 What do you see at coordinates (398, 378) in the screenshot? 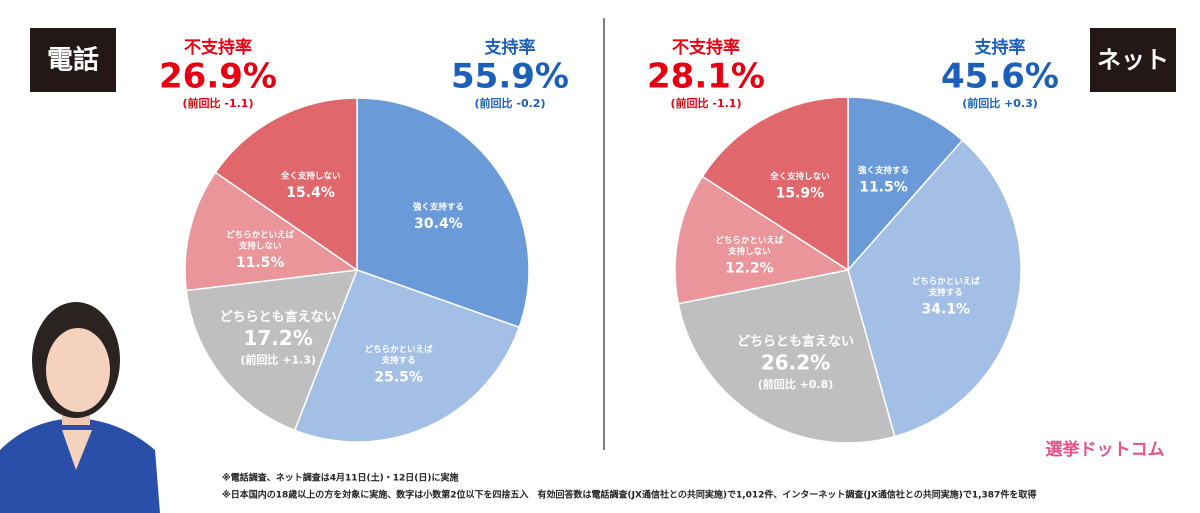
I see `slice-value: 25.5%` at bounding box center [398, 378].